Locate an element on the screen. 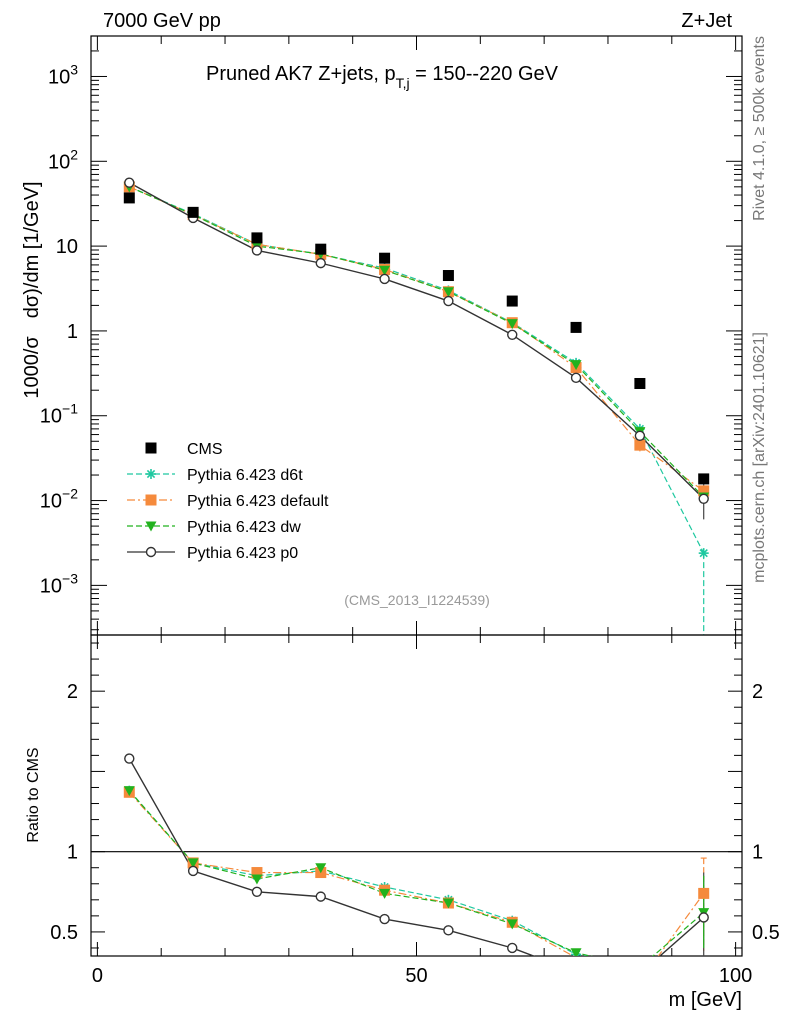 The image size is (786, 1024). main-ytick-label: 10⁻² is located at coordinates (59, 499).